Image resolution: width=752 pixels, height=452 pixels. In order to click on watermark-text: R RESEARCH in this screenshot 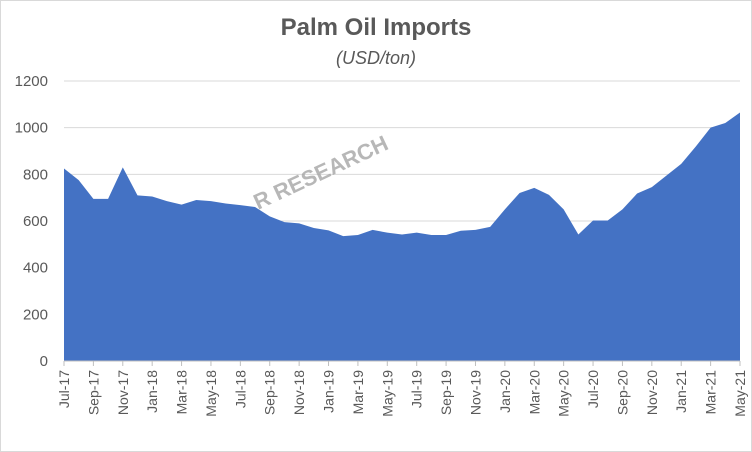, I will do `click(321, 172)`.